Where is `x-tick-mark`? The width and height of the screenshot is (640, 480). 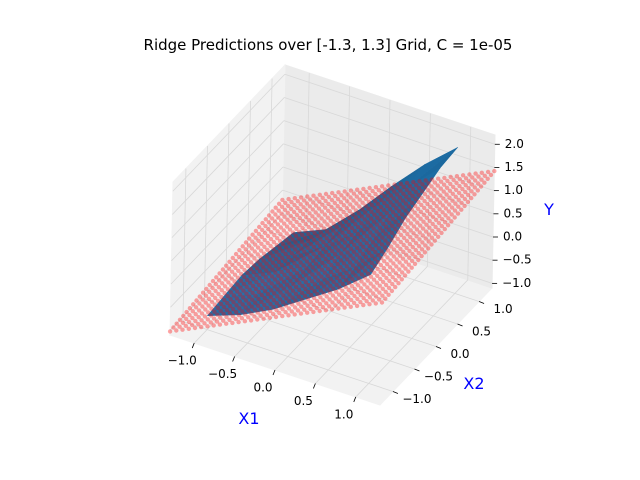
x-tick-mark is located at coordinates (193, 345).